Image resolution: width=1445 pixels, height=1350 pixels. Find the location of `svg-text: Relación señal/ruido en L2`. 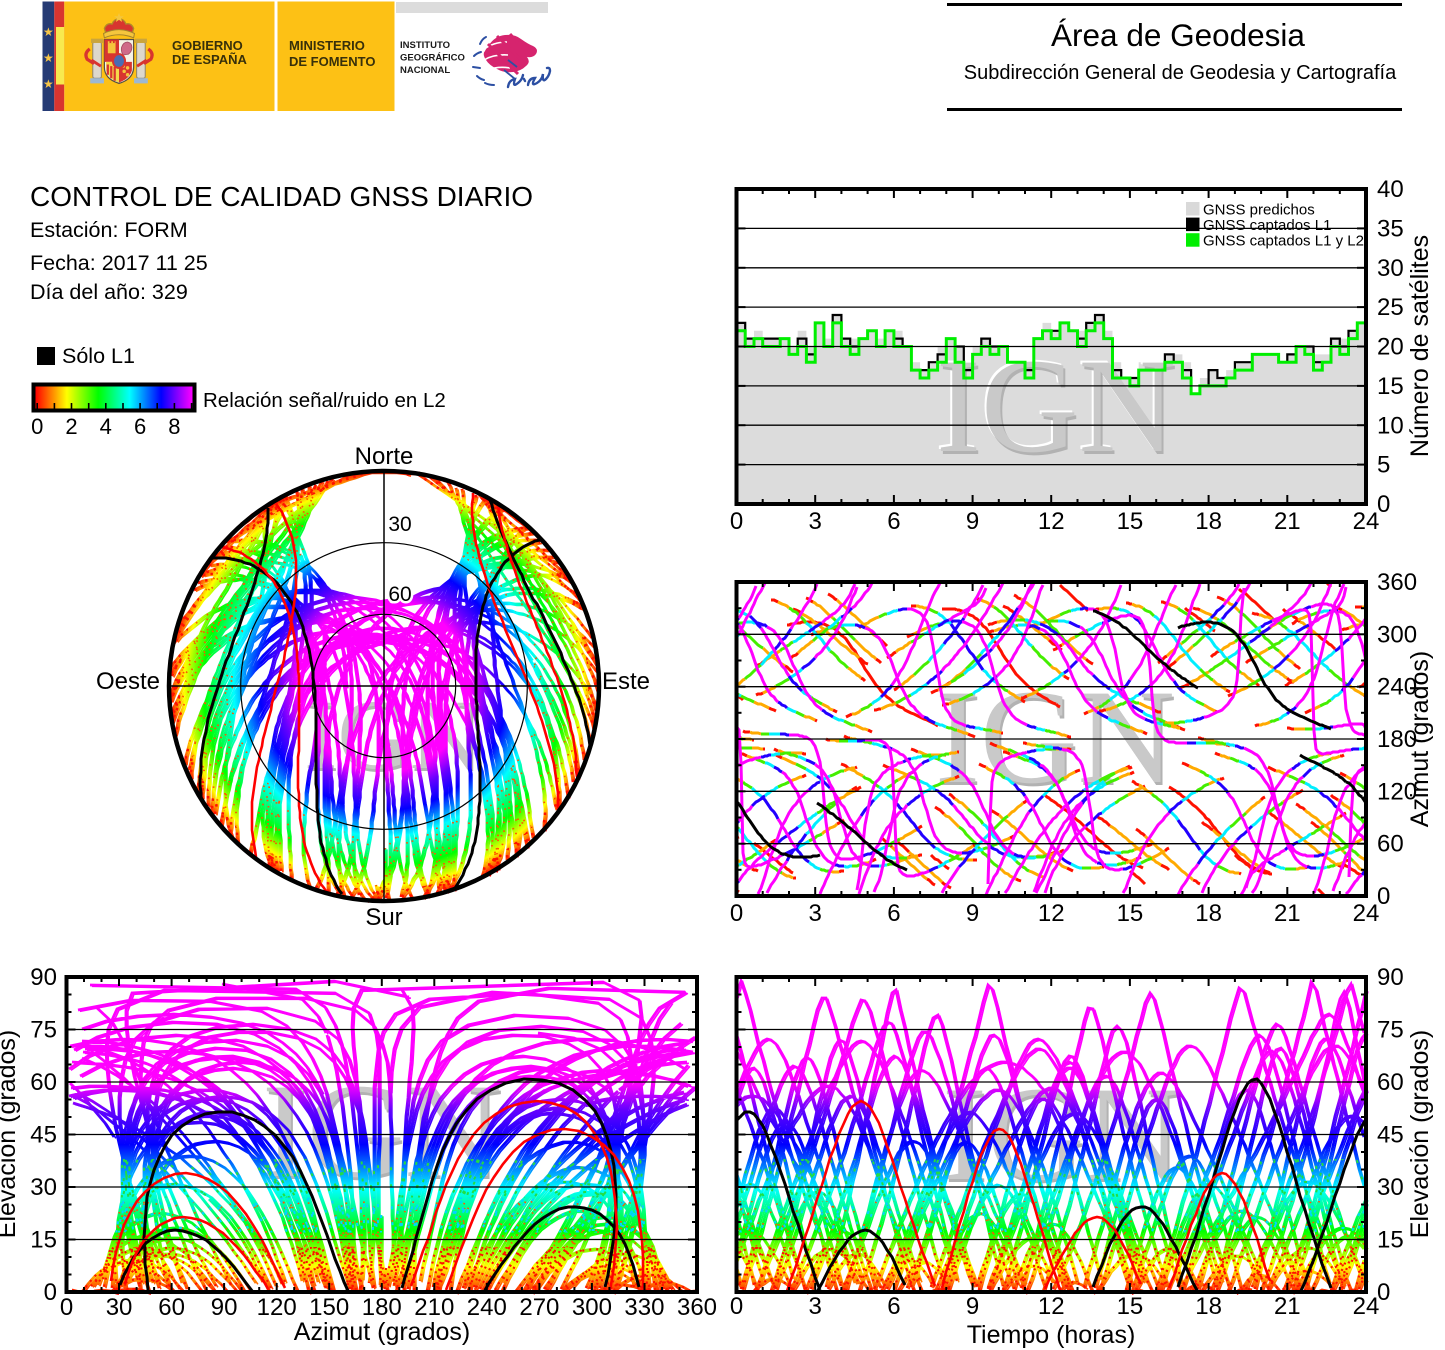

svg-text: Relación señal/ruido en L2 is located at coordinates (324, 400).